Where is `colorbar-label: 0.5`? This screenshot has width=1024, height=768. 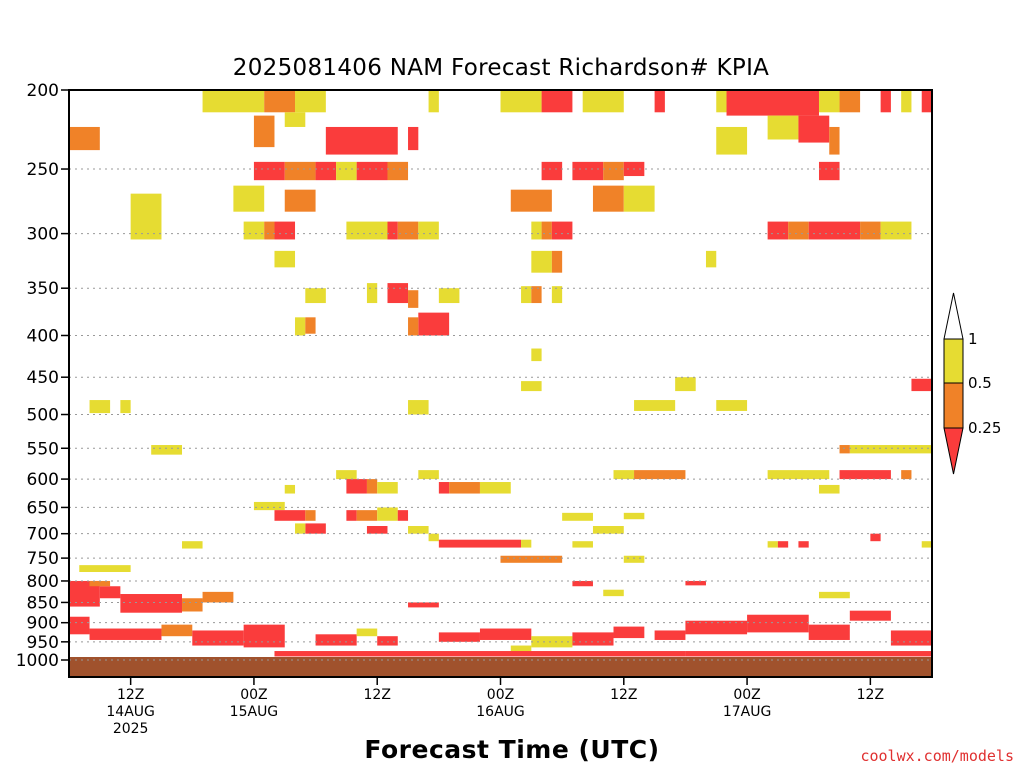
colorbar-label: 0.5 is located at coordinates (980, 383).